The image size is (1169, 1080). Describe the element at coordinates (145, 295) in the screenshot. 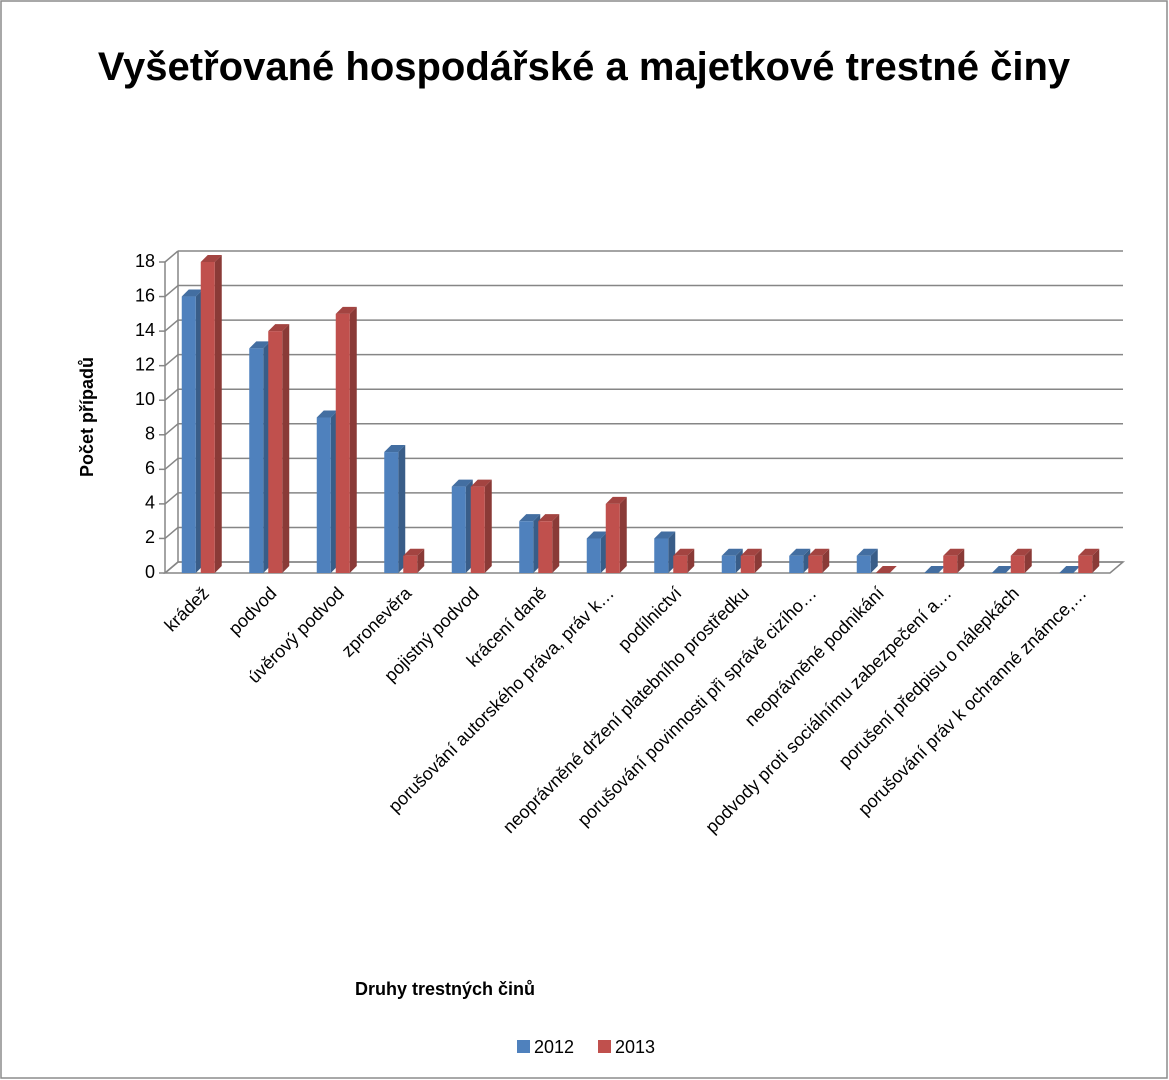

I see `y-tick-label: 16` at that location.